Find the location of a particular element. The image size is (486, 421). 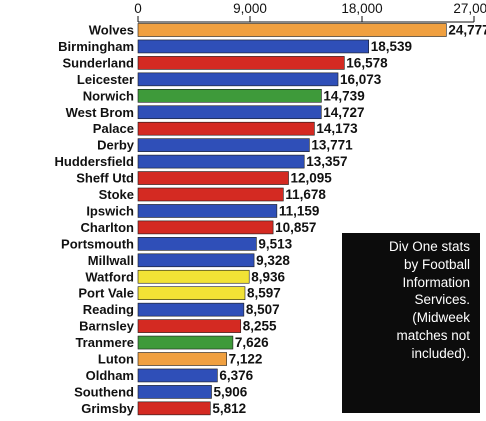

category-label: Derby is located at coordinates (116, 145).